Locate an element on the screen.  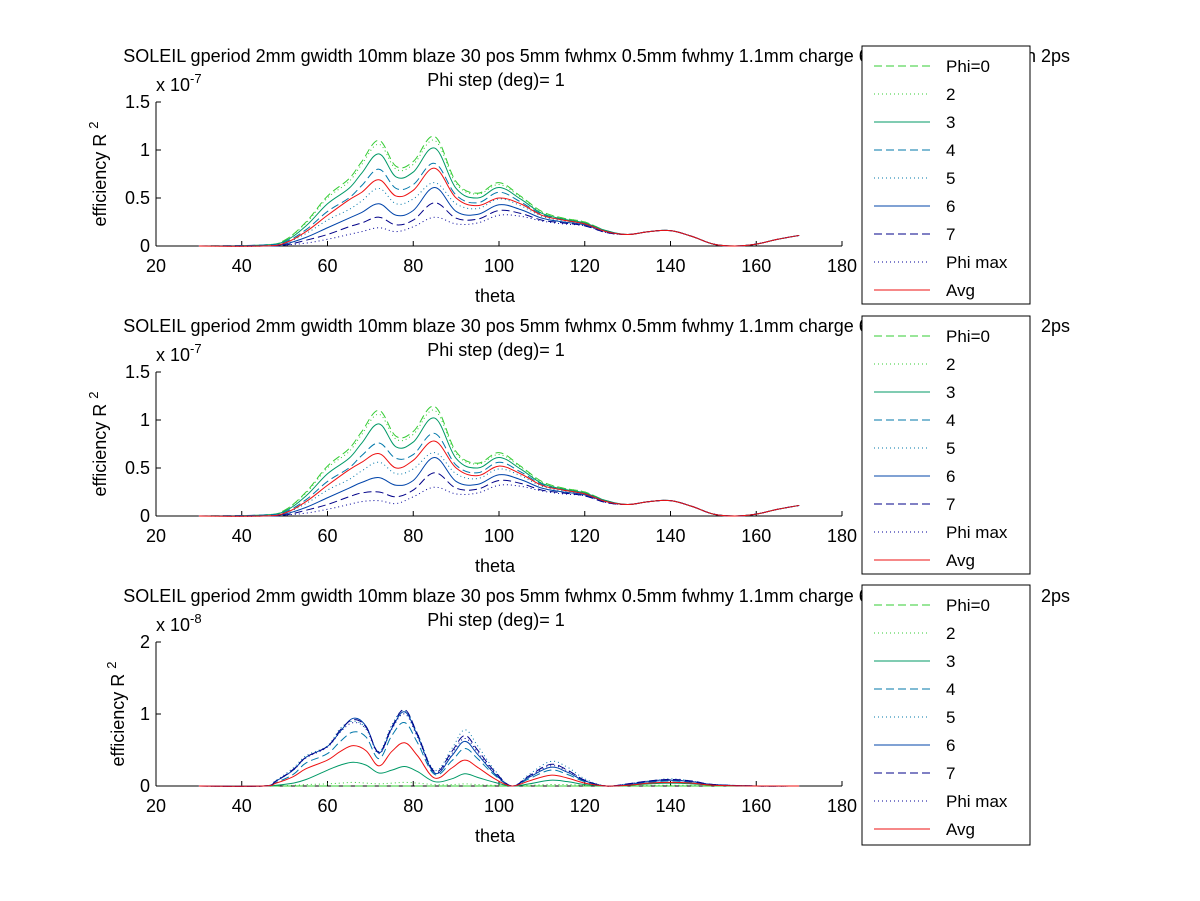
y-multiplier-label: x 10-8 is located at coordinates (179, 623).